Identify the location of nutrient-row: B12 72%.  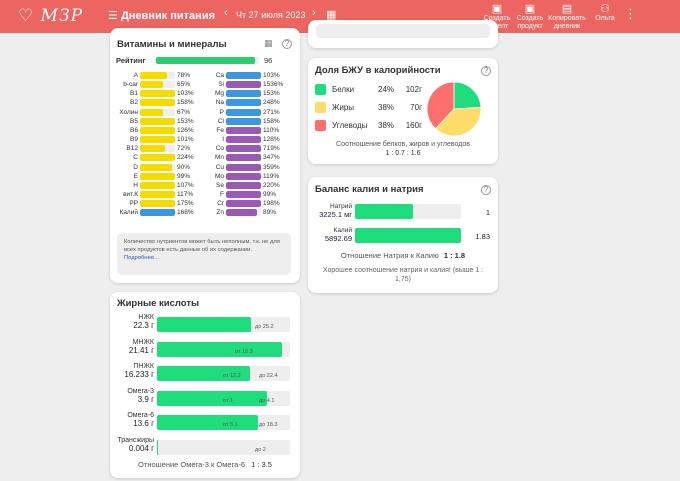
(154, 149).